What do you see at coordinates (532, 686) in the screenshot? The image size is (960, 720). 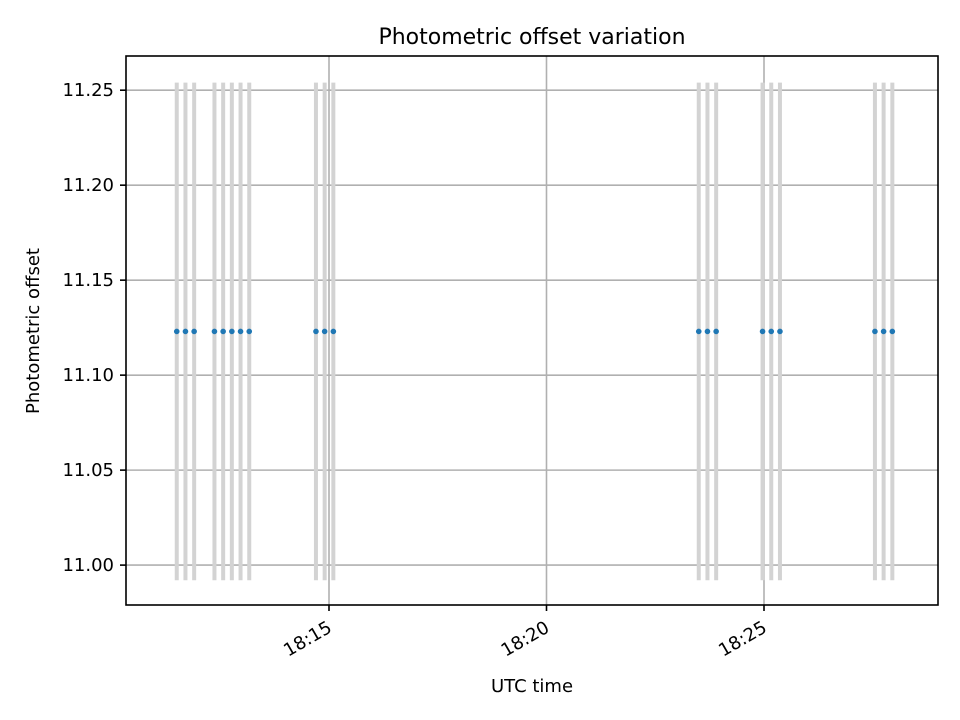 I see `x-axis-label: UTC time` at bounding box center [532, 686].